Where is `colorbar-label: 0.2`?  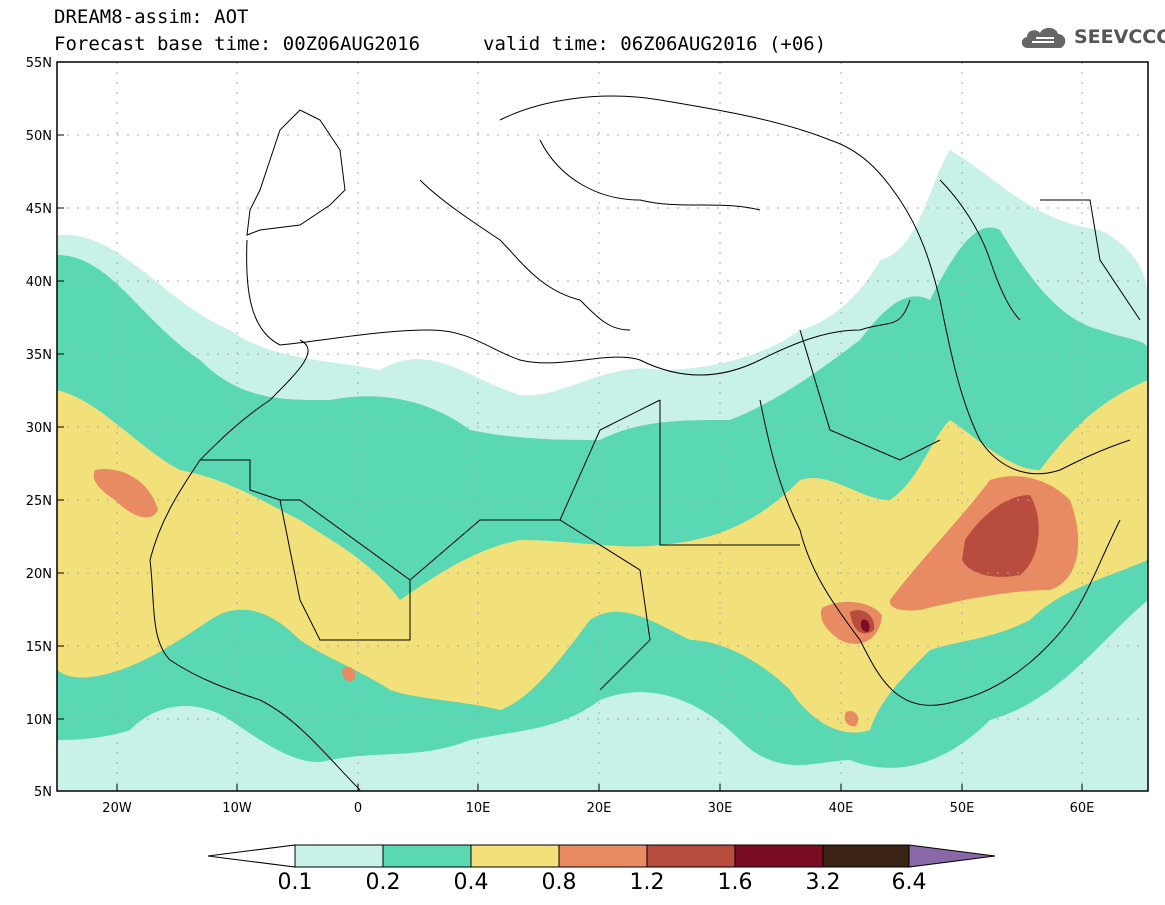
colorbar-label: 0.2 is located at coordinates (383, 882).